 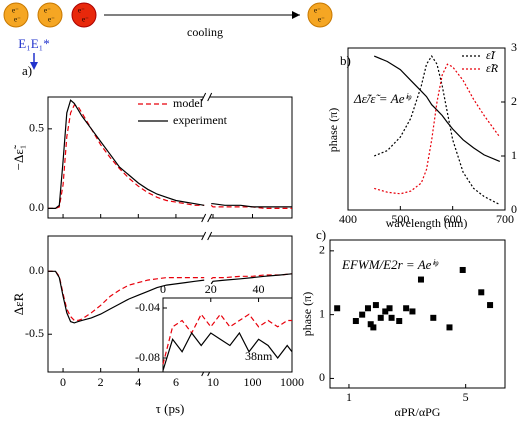 I want to click on x-tick-label: 10, so click(x=213, y=382).